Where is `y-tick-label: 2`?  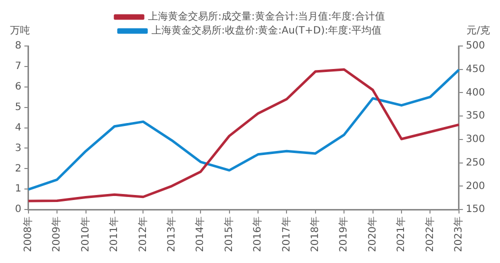
y-tick-label: 2 is located at coordinates (18, 168).